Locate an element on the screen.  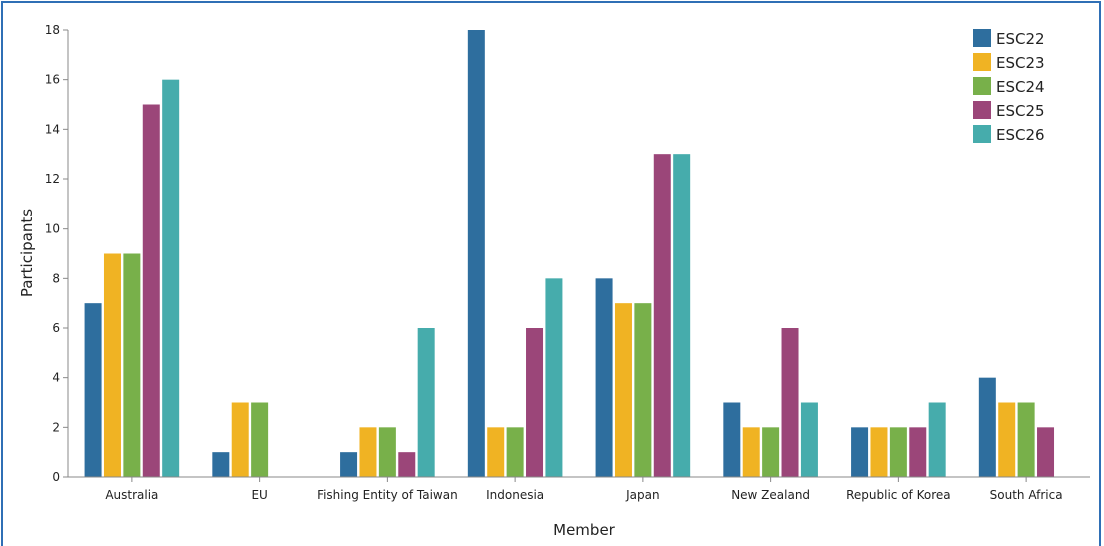
y-tick-label: 2 is located at coordinates (56, 427).